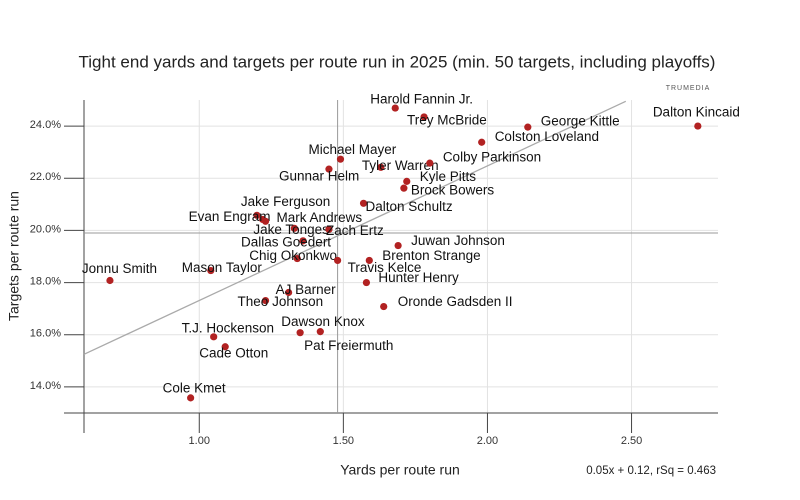 The width and height of the screenshot is (800, 500). Describe the element at coordinates (45, 334) in the screenshot. I see `y-tick-label: 16.0%` at that location.